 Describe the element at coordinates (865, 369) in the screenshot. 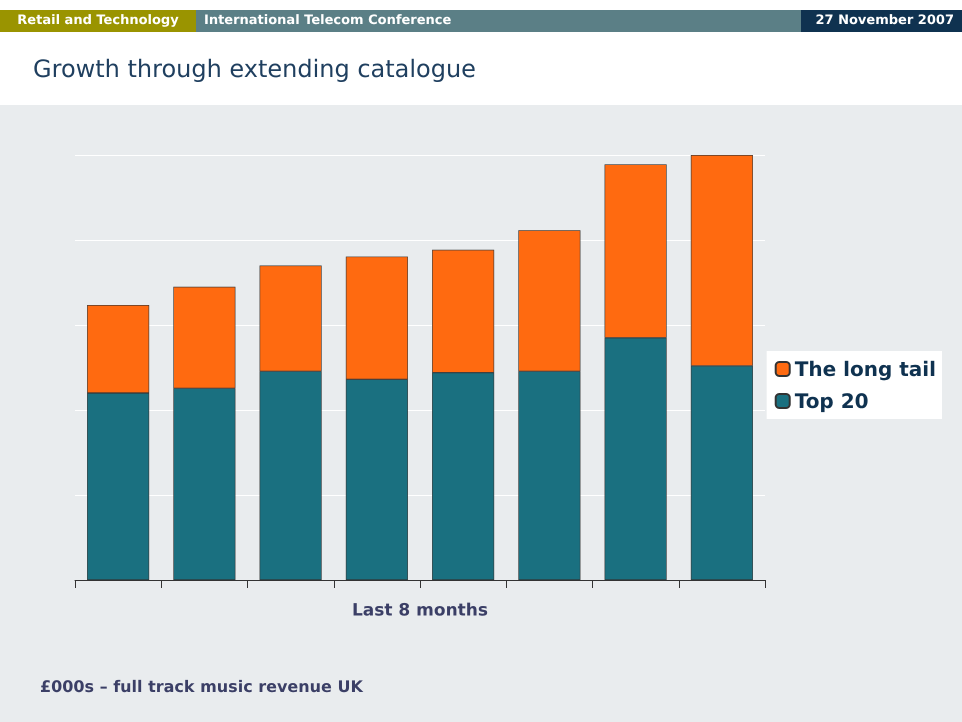

I see `legend-label: The long tail` at that location.